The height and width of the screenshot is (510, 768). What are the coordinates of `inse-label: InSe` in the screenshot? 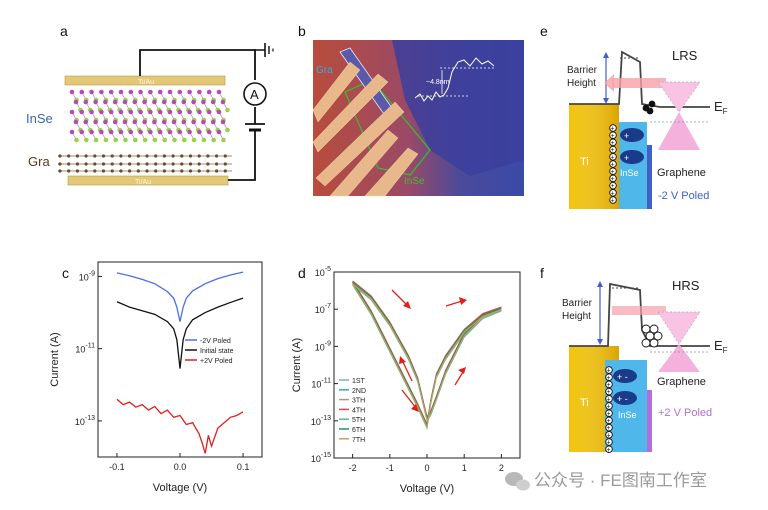 It's located at (39, 118).